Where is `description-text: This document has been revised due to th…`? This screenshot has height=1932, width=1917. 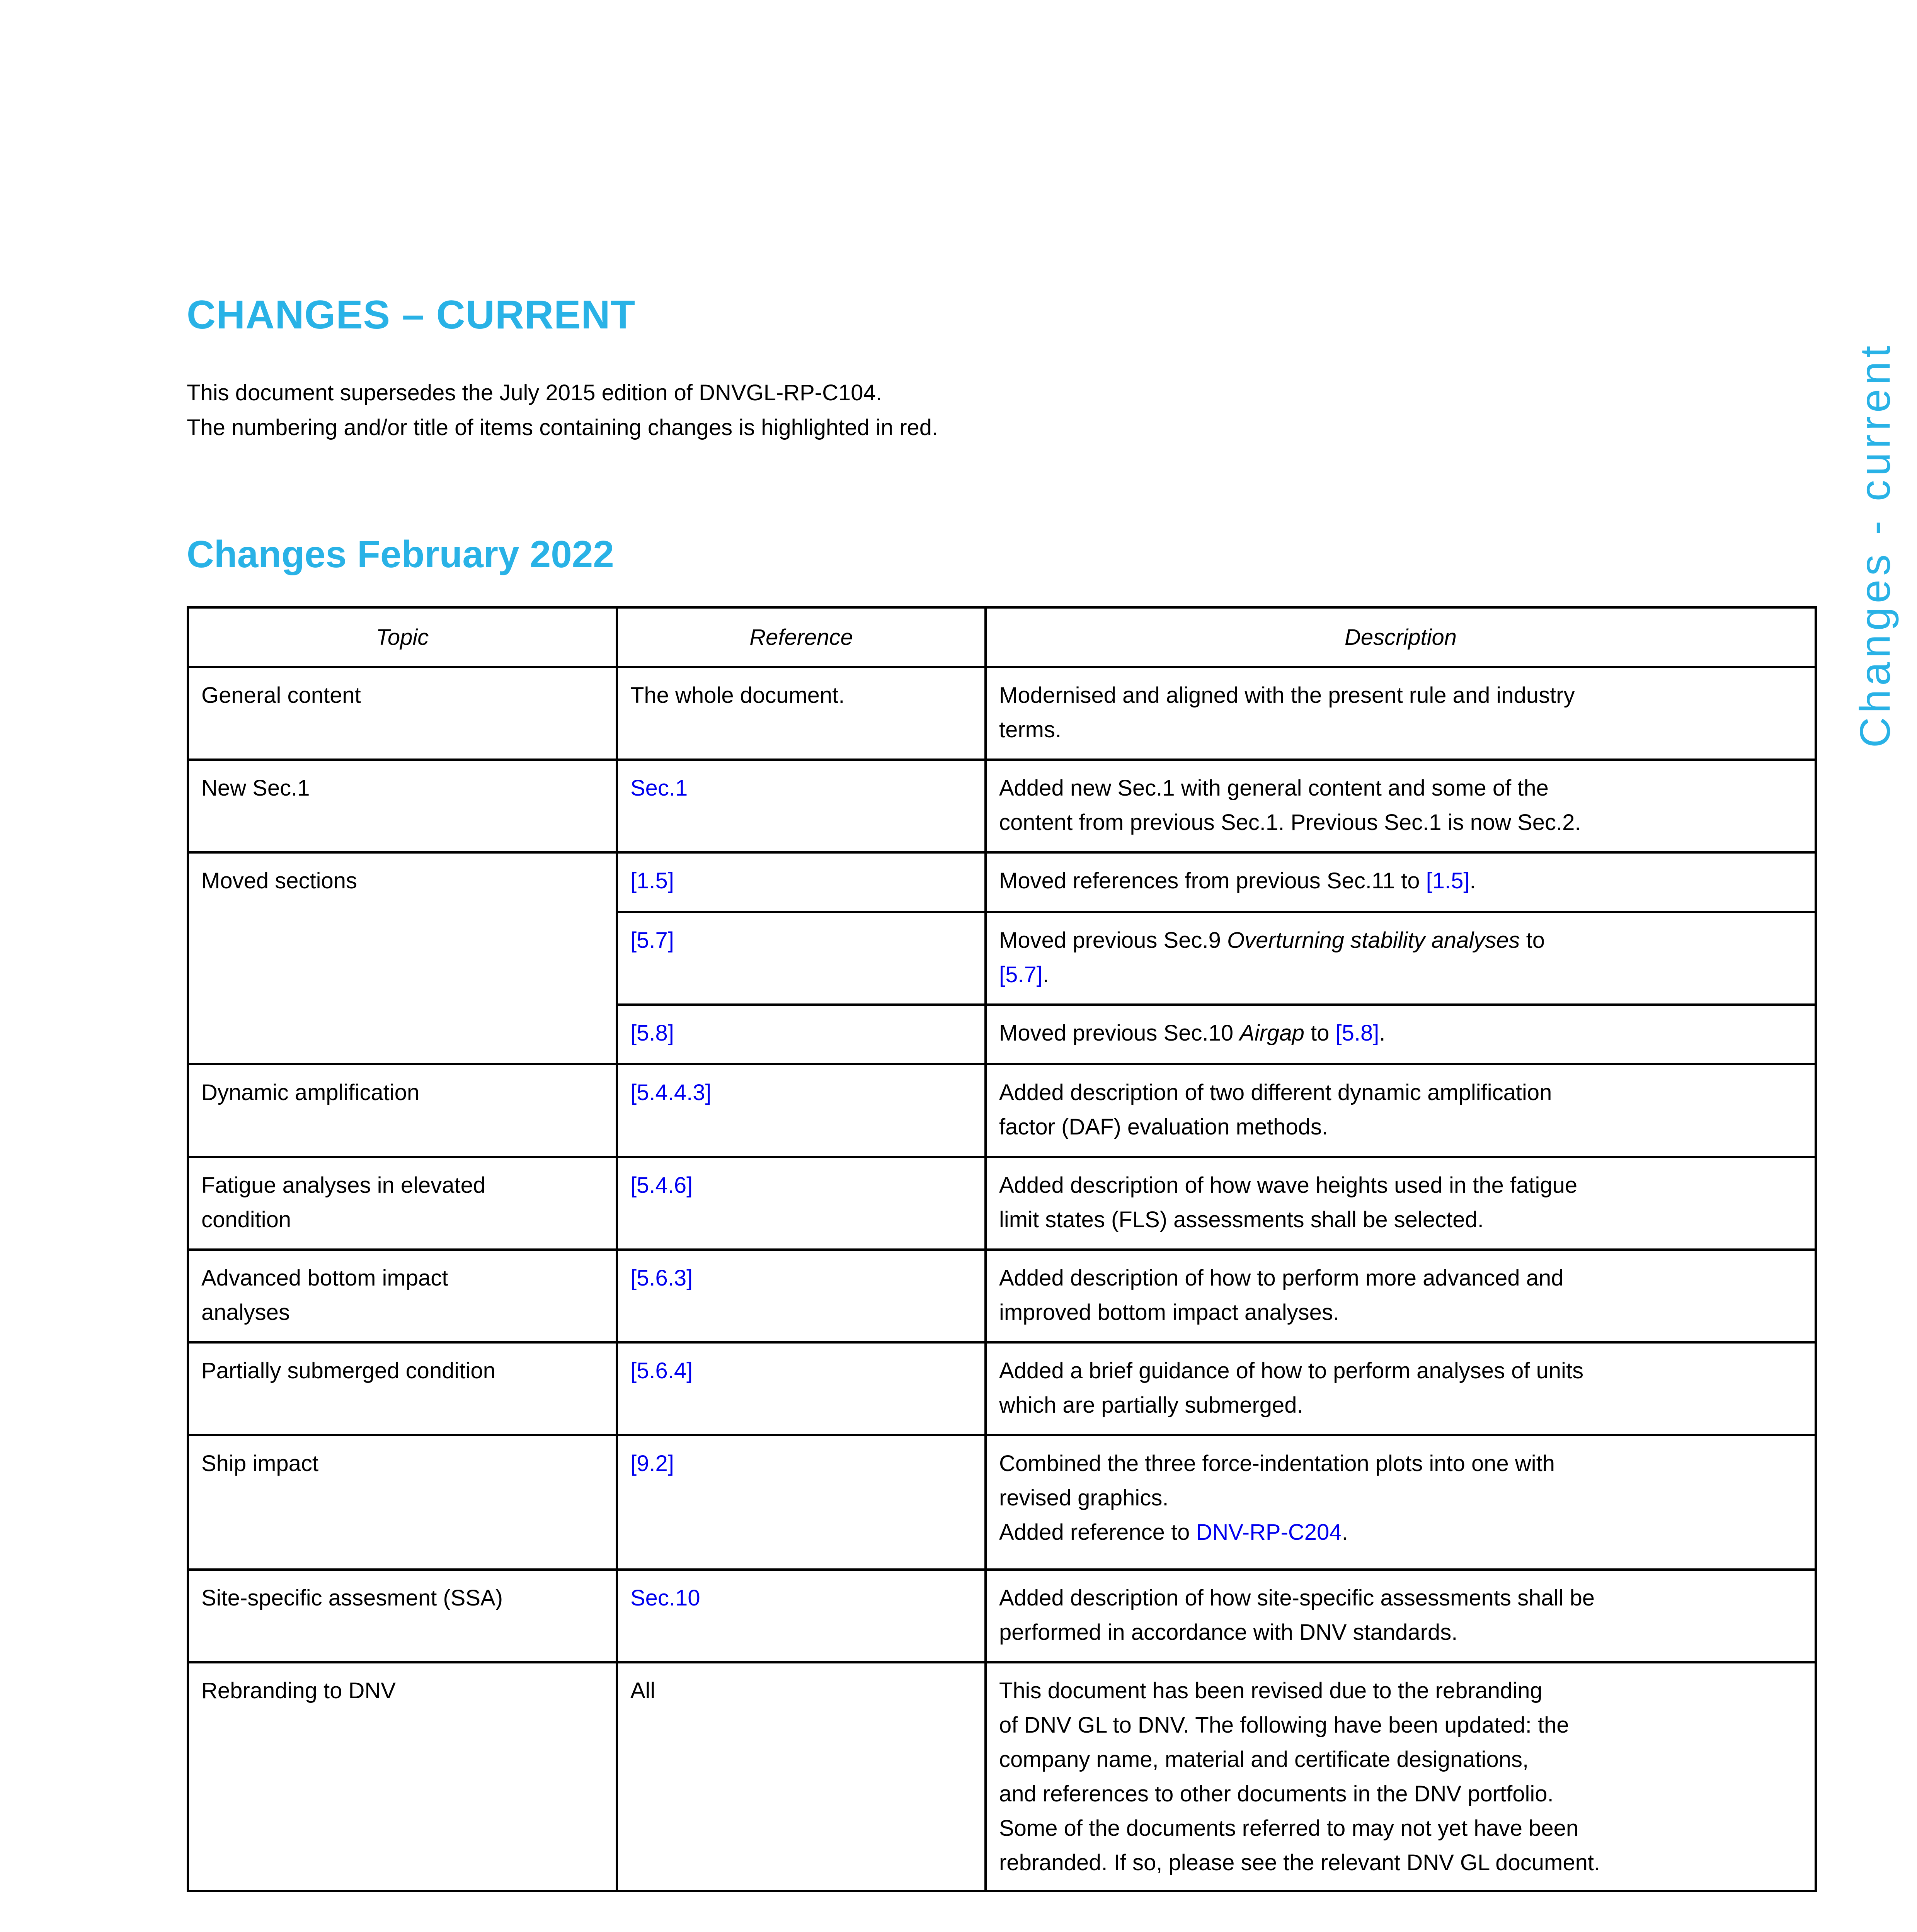
description-text: This document has been revised due to th… is located at coordinates (1270, 1690).